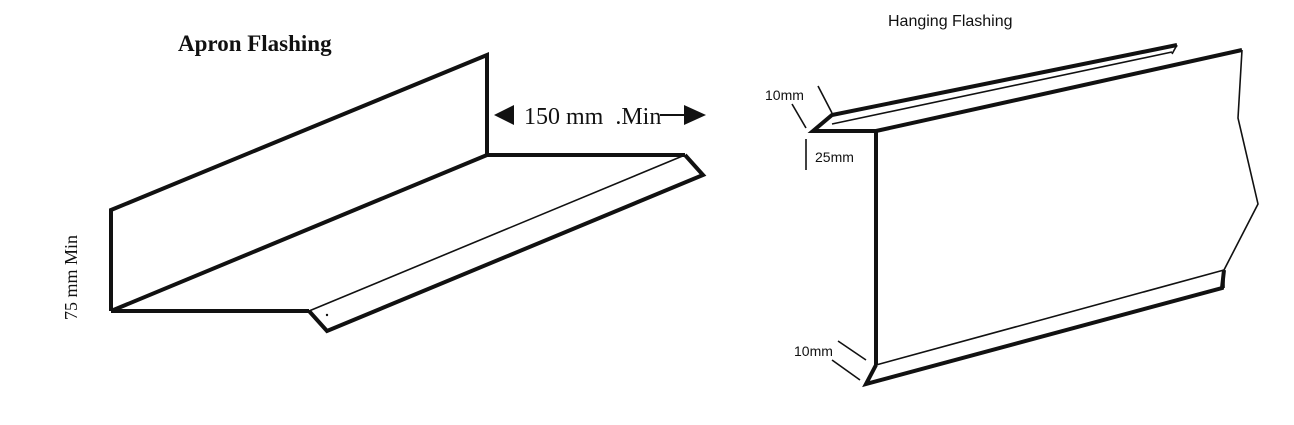  What do you see at coordinates (1002, 88) in the screenshot?
I see `hanging-top-hem-inner` at bounding box center [1002, 88].